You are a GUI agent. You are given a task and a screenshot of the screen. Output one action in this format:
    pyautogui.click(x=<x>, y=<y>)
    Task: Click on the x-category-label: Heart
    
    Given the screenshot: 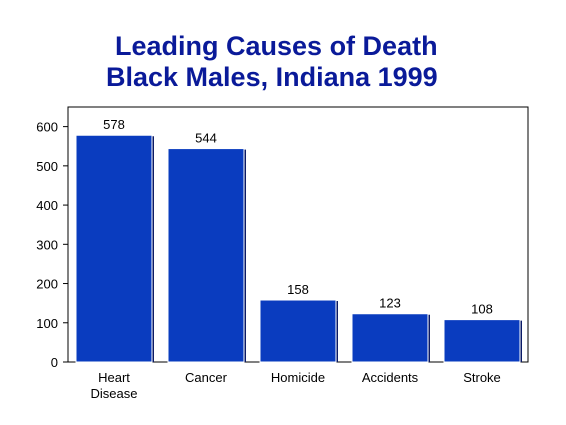 What is the action you would take?
    pyautogui.click(x=114, y=377)
    